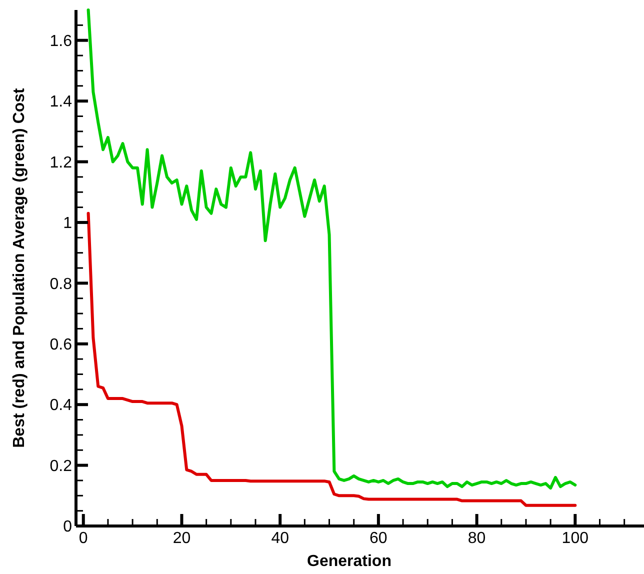 Image resolution: width=644 pixels, height=574 pixels. What do you see at coordinates (61, 345) in the screenshot?
I see `y-tick-label: 0.6` at bounding box center [61, 345].